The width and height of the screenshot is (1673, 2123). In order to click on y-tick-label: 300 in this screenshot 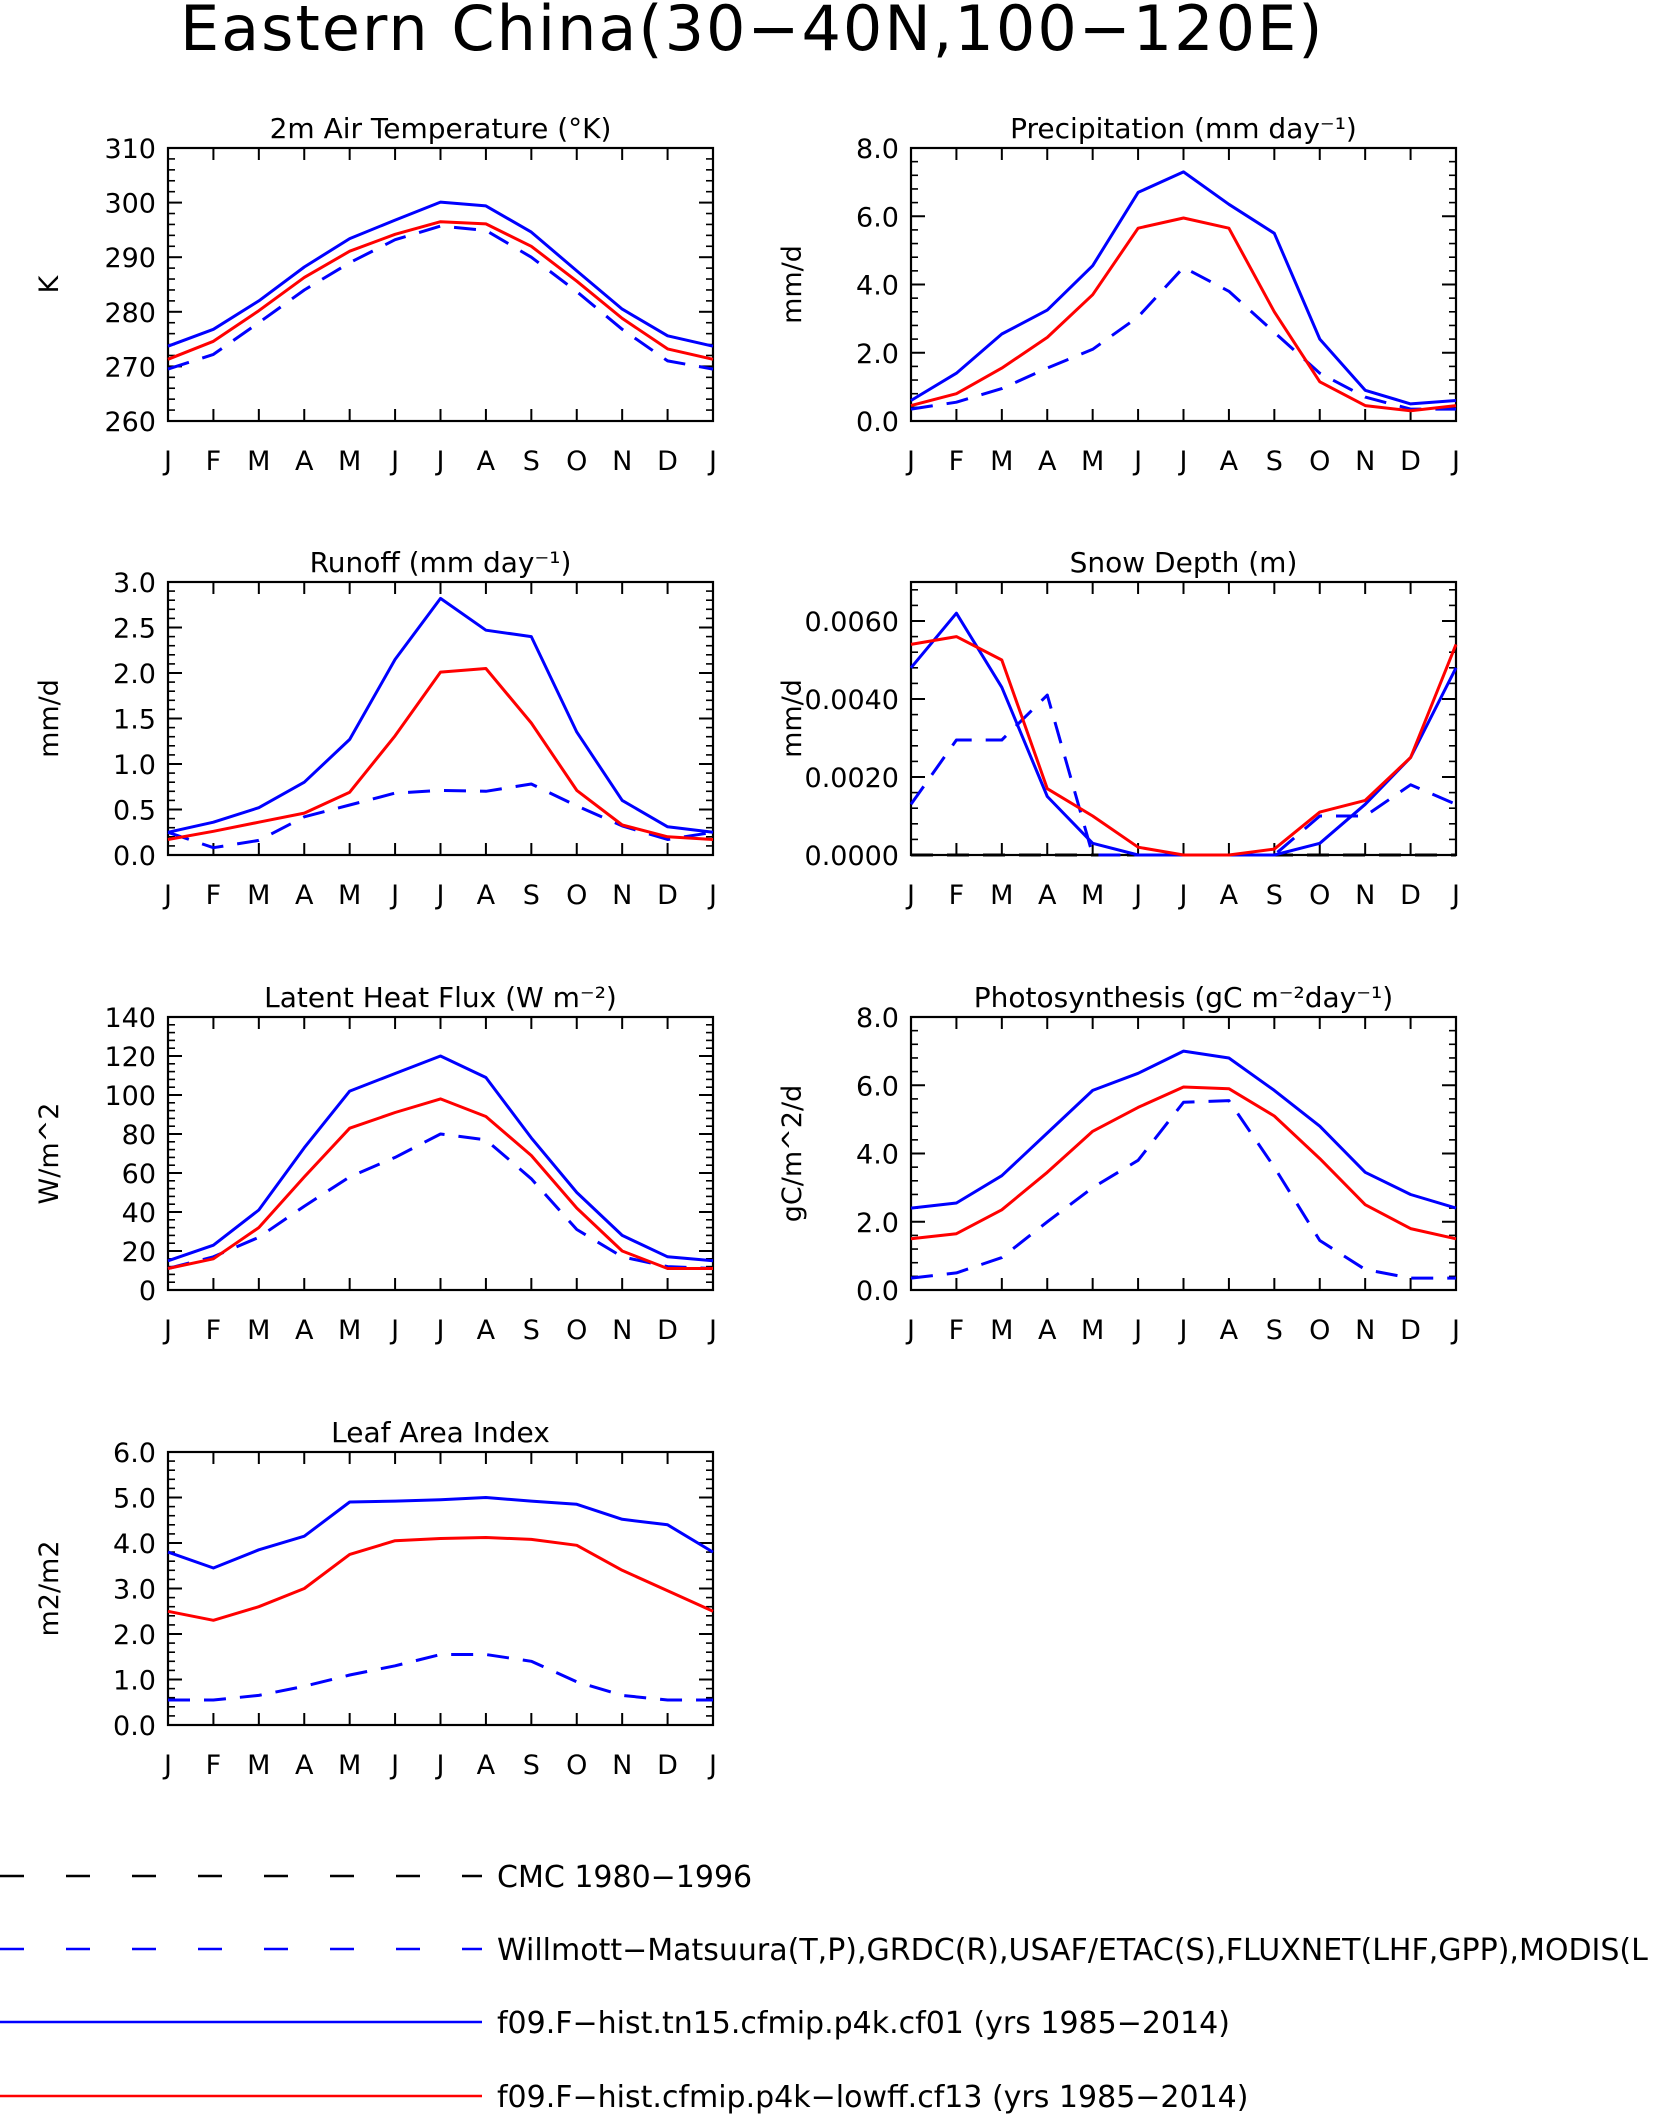, I will do `click(130, 204)`.